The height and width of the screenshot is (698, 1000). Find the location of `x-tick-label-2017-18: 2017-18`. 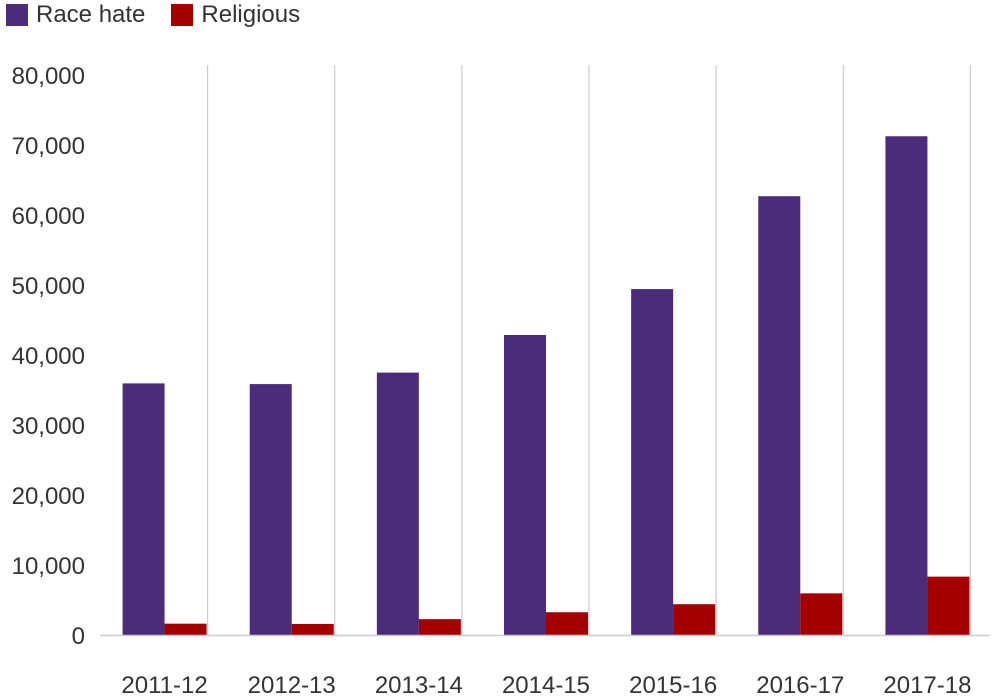

x-tick-label-2017-18: 2017-18 is located at coordinates (927, 685).